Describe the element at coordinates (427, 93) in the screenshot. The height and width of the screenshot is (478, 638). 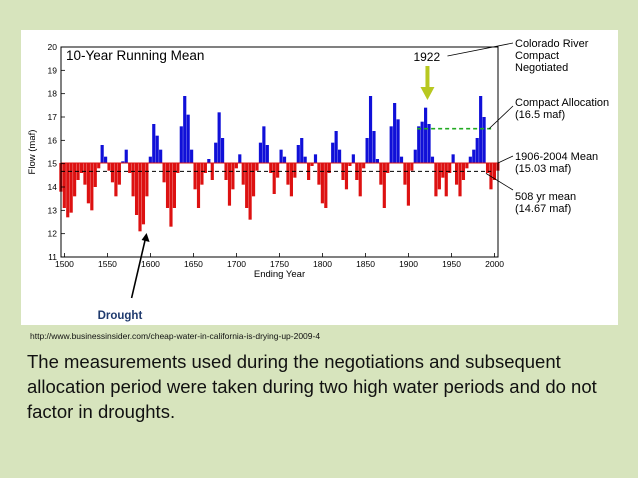
I see `year-marker-arrow-head` at that location.